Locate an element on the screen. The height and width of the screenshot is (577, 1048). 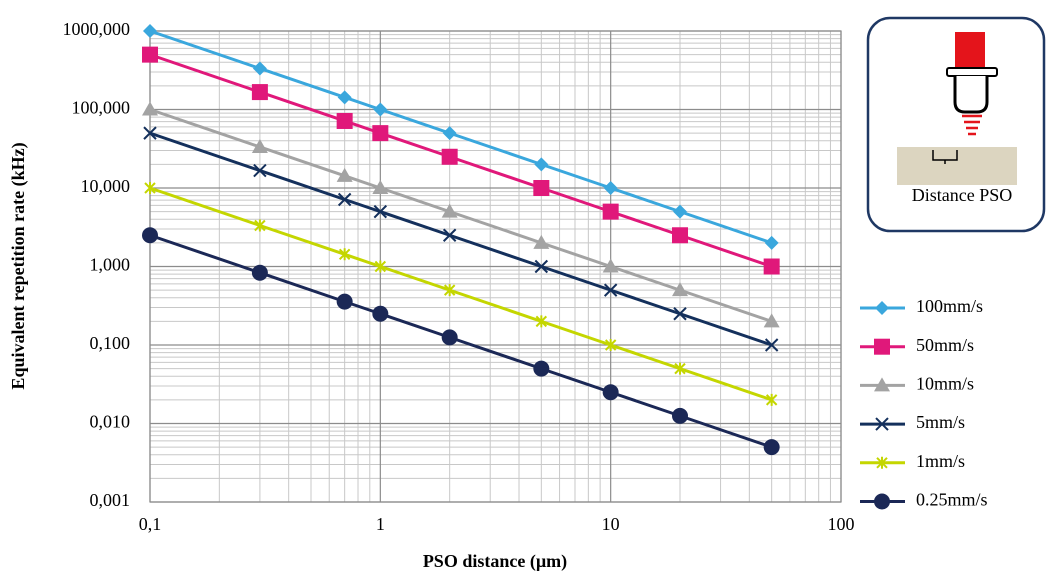
x-tick-label: 0,1 is located at coordinates (150, 524).